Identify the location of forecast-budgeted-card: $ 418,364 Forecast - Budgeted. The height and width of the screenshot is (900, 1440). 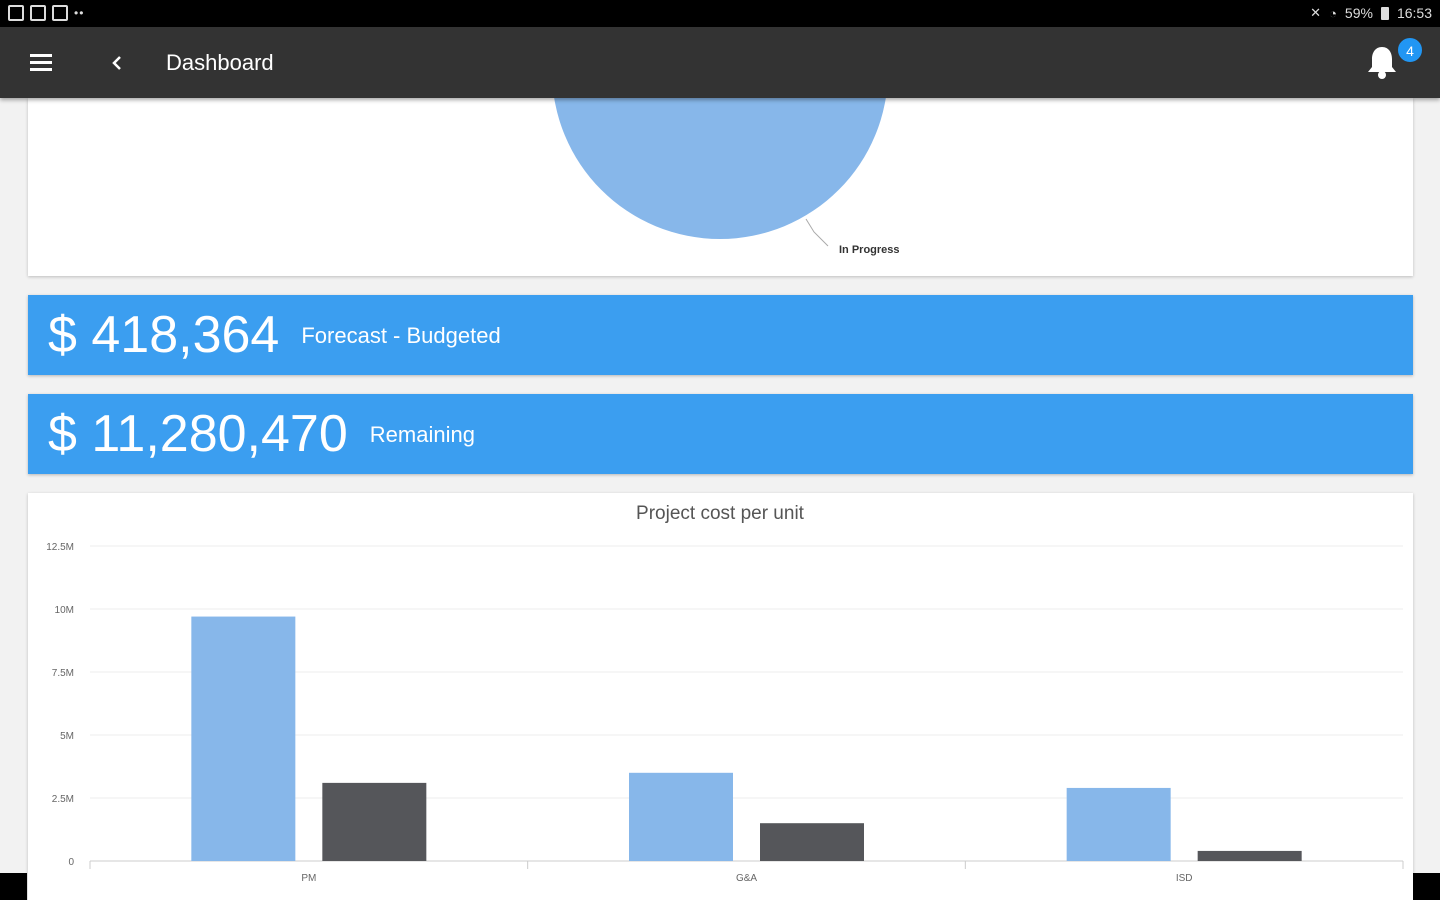
(720, 335).